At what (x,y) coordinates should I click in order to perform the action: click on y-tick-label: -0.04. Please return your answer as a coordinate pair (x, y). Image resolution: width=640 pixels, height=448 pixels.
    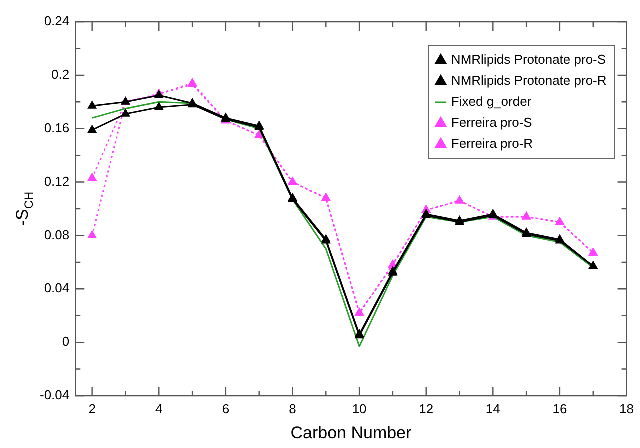
    Looking at the image, I should click on (55, 395).